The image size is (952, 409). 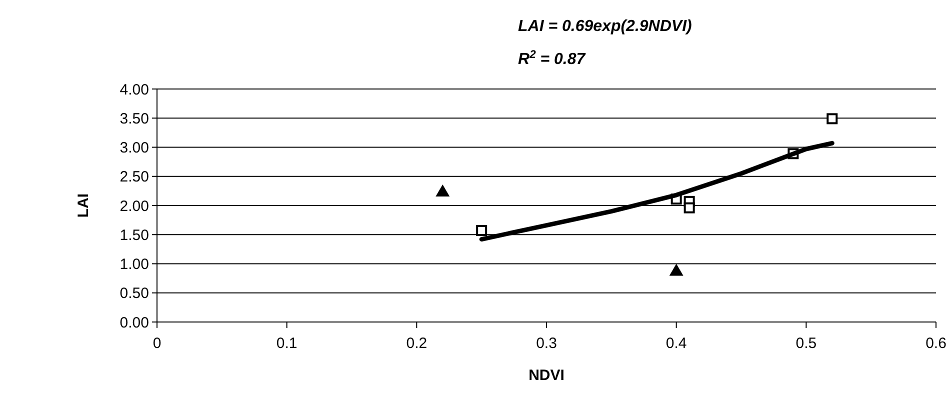 What do you see at coordinates (134, 89) in the screenshot?
I see `y-tick-label: 4.00` at bounding box center [134, 89].